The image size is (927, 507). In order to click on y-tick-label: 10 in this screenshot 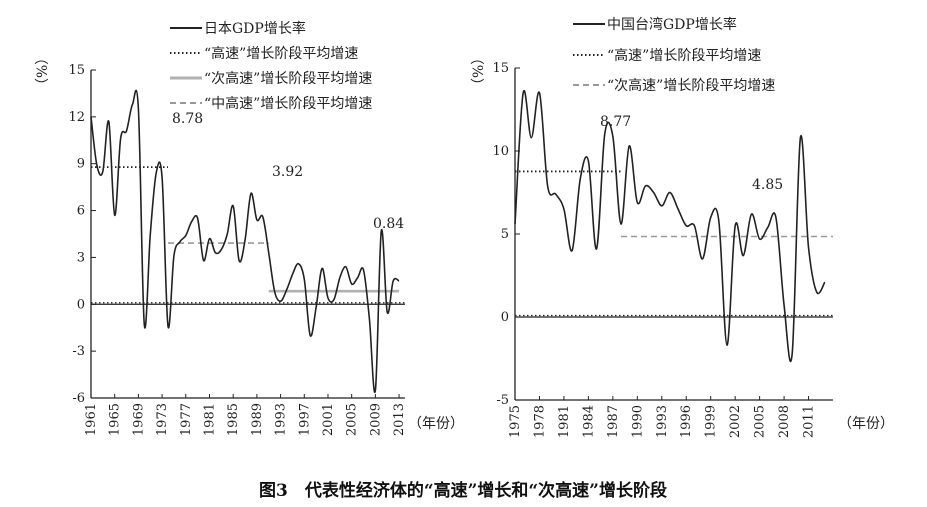, I will do `click(500, 151)`.